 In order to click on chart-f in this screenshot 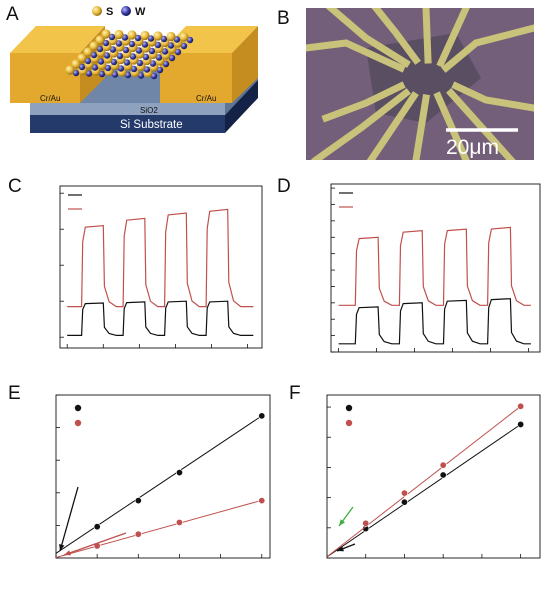, I will do `click(433, 476)`.